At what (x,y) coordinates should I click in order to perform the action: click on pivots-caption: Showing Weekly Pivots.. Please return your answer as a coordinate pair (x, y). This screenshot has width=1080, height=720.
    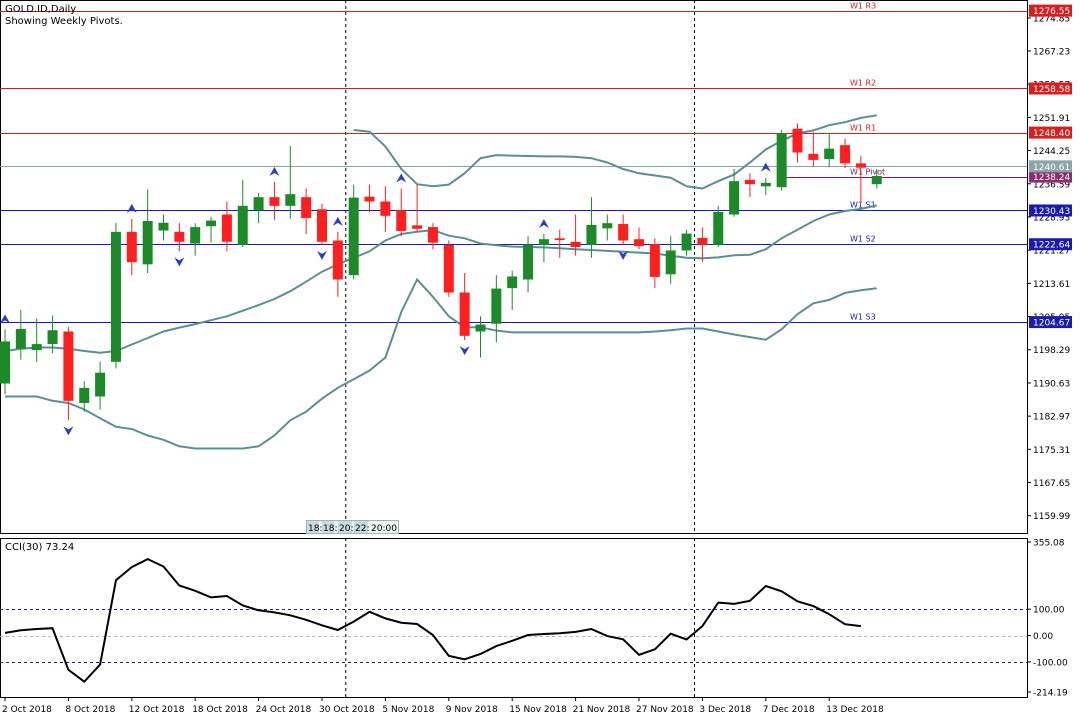
    Looking at the image, I should click on (64, 21).